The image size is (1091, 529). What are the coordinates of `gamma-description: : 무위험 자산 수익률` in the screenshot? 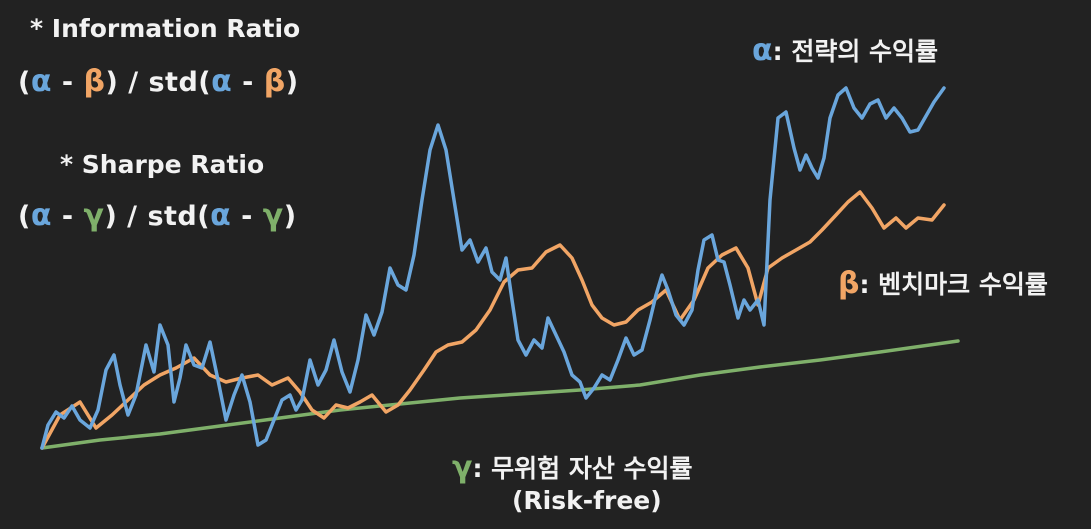 It's located at (582, 468).